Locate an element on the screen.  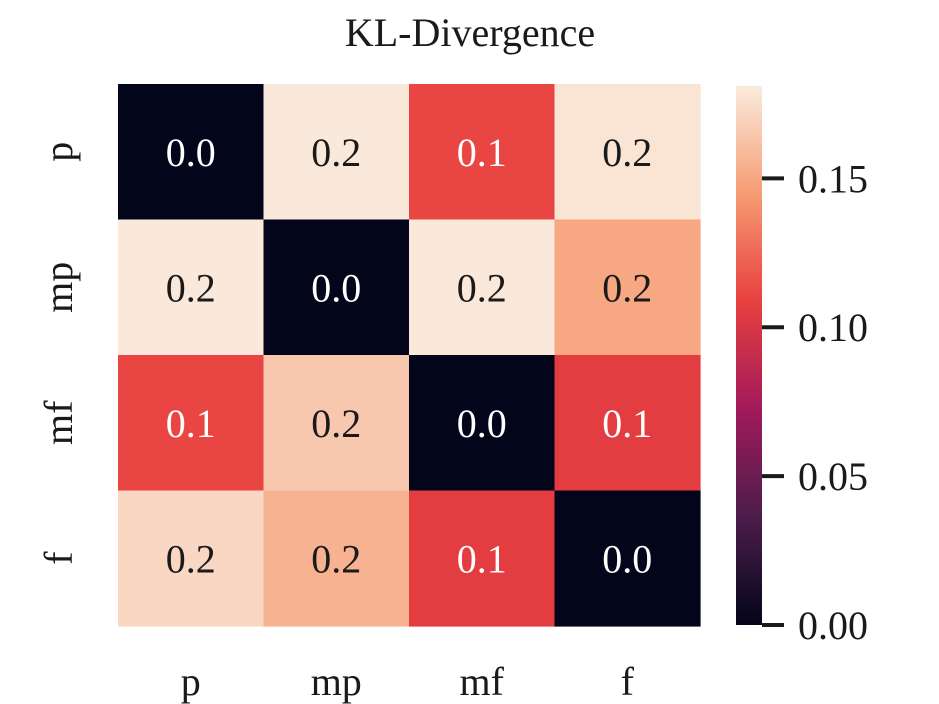
heatmap-cell-p-f is located at coordinates (627, 152).